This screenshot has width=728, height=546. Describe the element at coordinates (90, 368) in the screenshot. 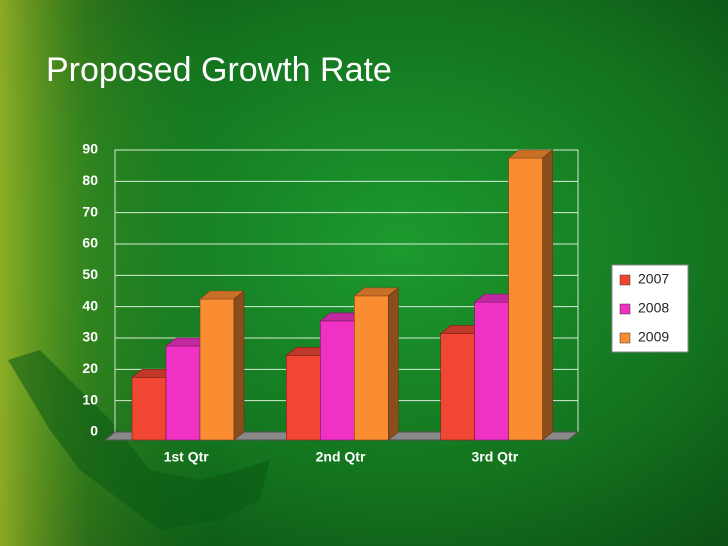

I see `y-tick-label: 20` at that location.